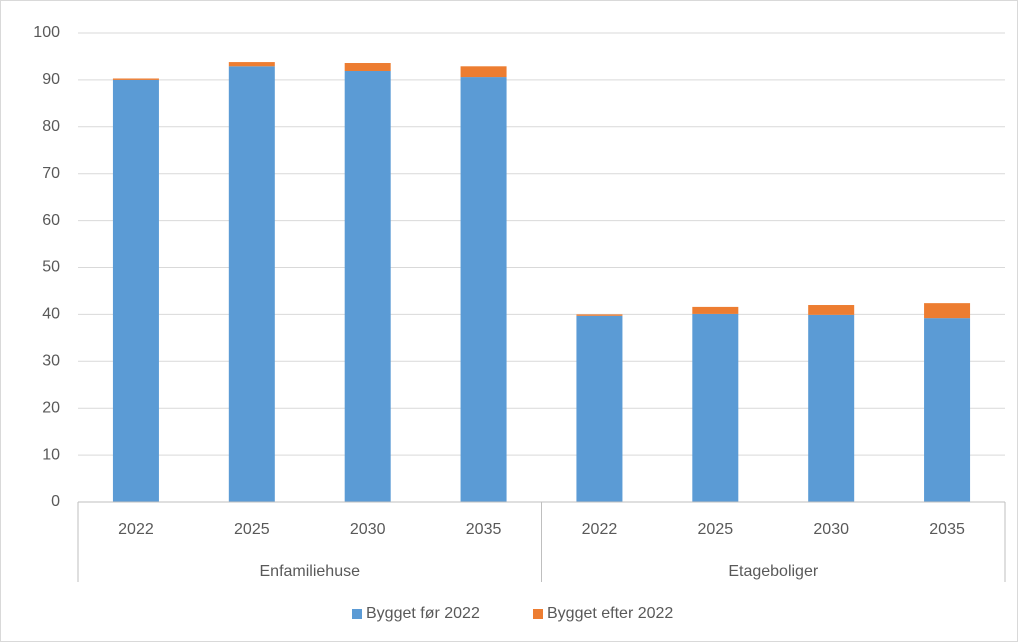  I want to click on group-label: Etageboliger, so click(773, 571).